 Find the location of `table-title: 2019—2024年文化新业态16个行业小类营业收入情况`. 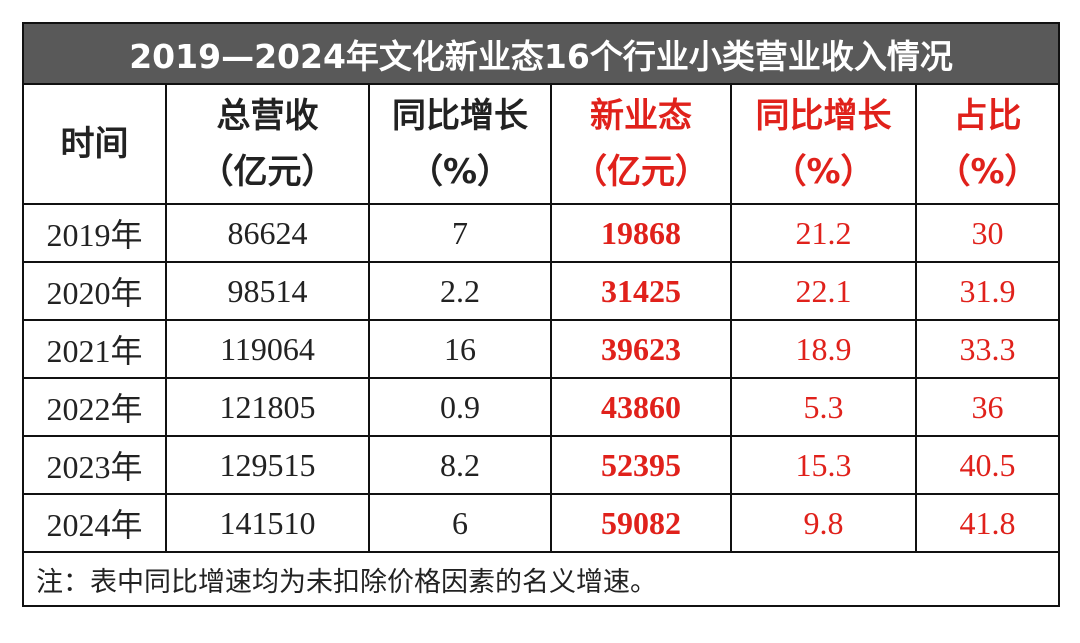

table-title: 2019—2024年文化新业态16个行业小类营业收入情况 is located at coordinates (541, 53).